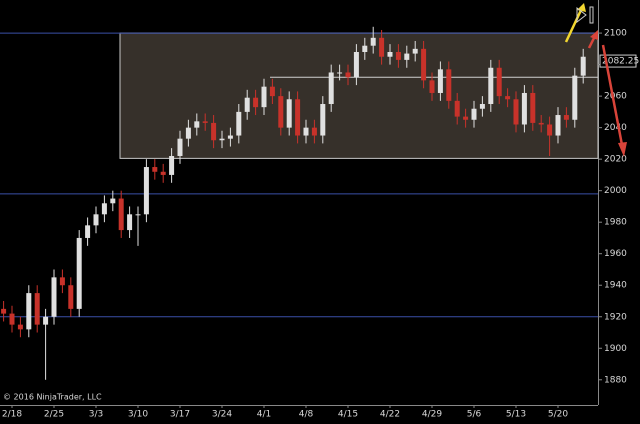 The height and width of the screenshot is (424, 640). I want to click on last-price-label: 2082.25, so click(620, 62).